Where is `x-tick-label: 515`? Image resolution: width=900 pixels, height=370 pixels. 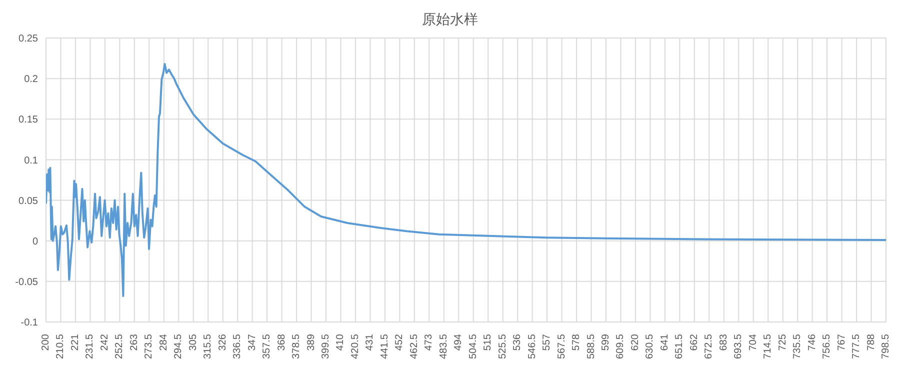 x-tick-label: 515 is located at coordinates (488, 342).